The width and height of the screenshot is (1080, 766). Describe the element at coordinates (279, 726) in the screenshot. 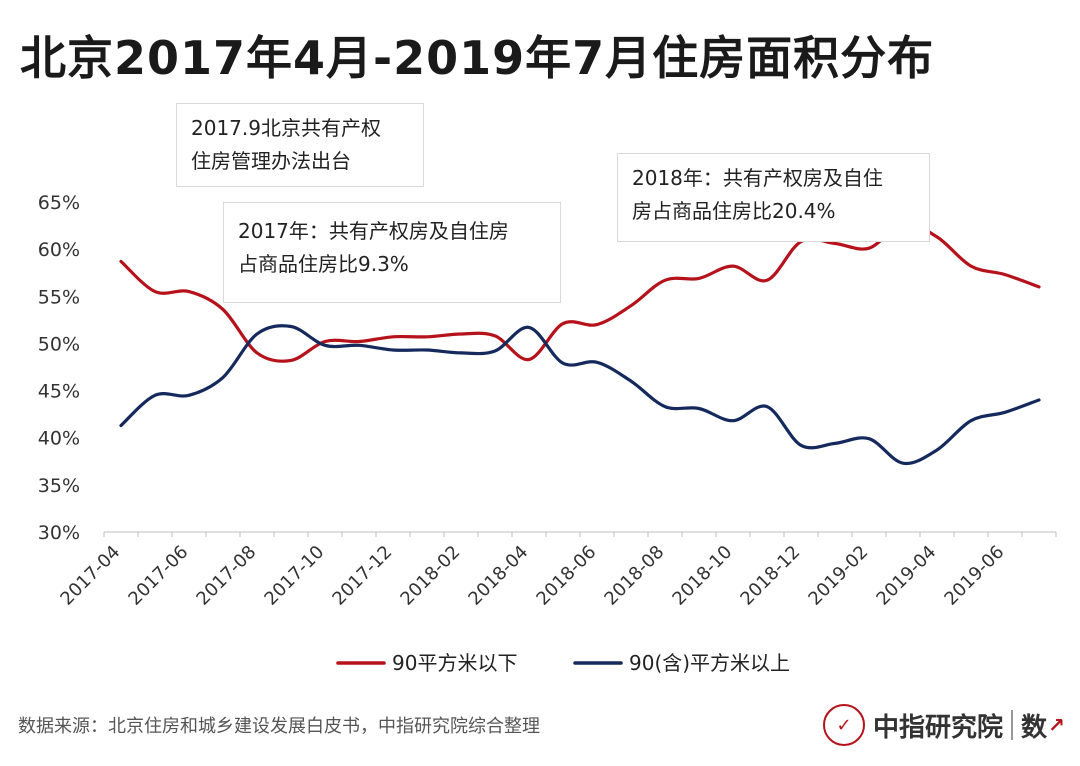

I see `data-source: 数据来源：北京住房和城乡建设发展白皮书，中指研究院综合整理` at that location.